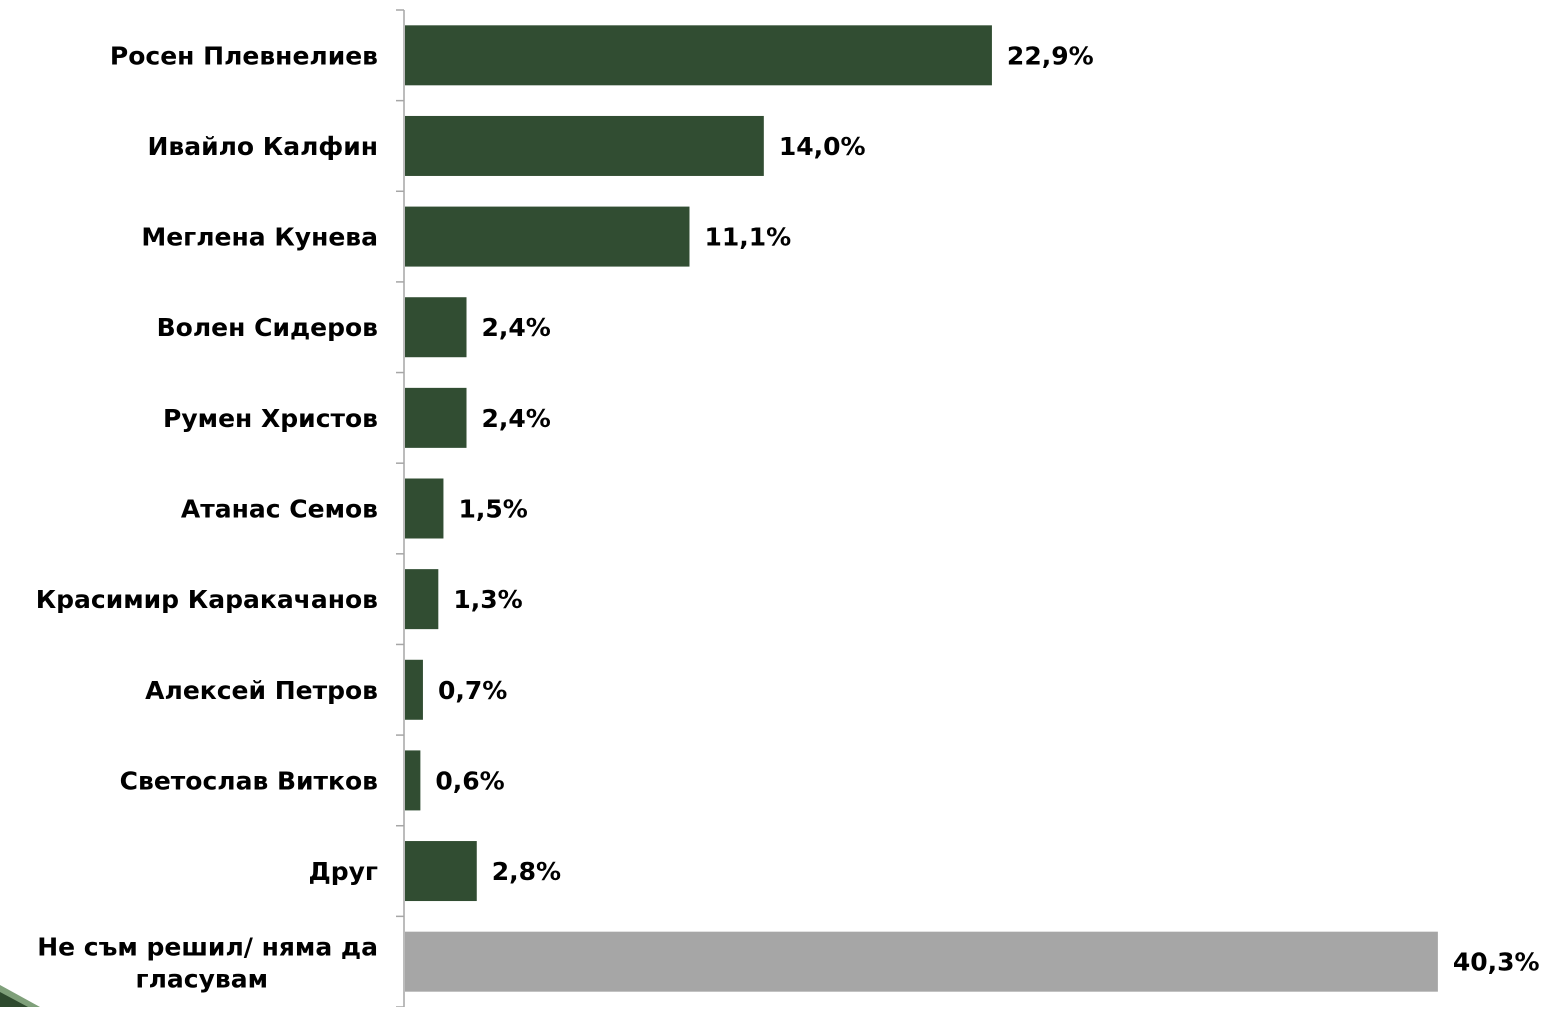  I want to click on category-label: Росен Плевнелиев, so click(244, 55).